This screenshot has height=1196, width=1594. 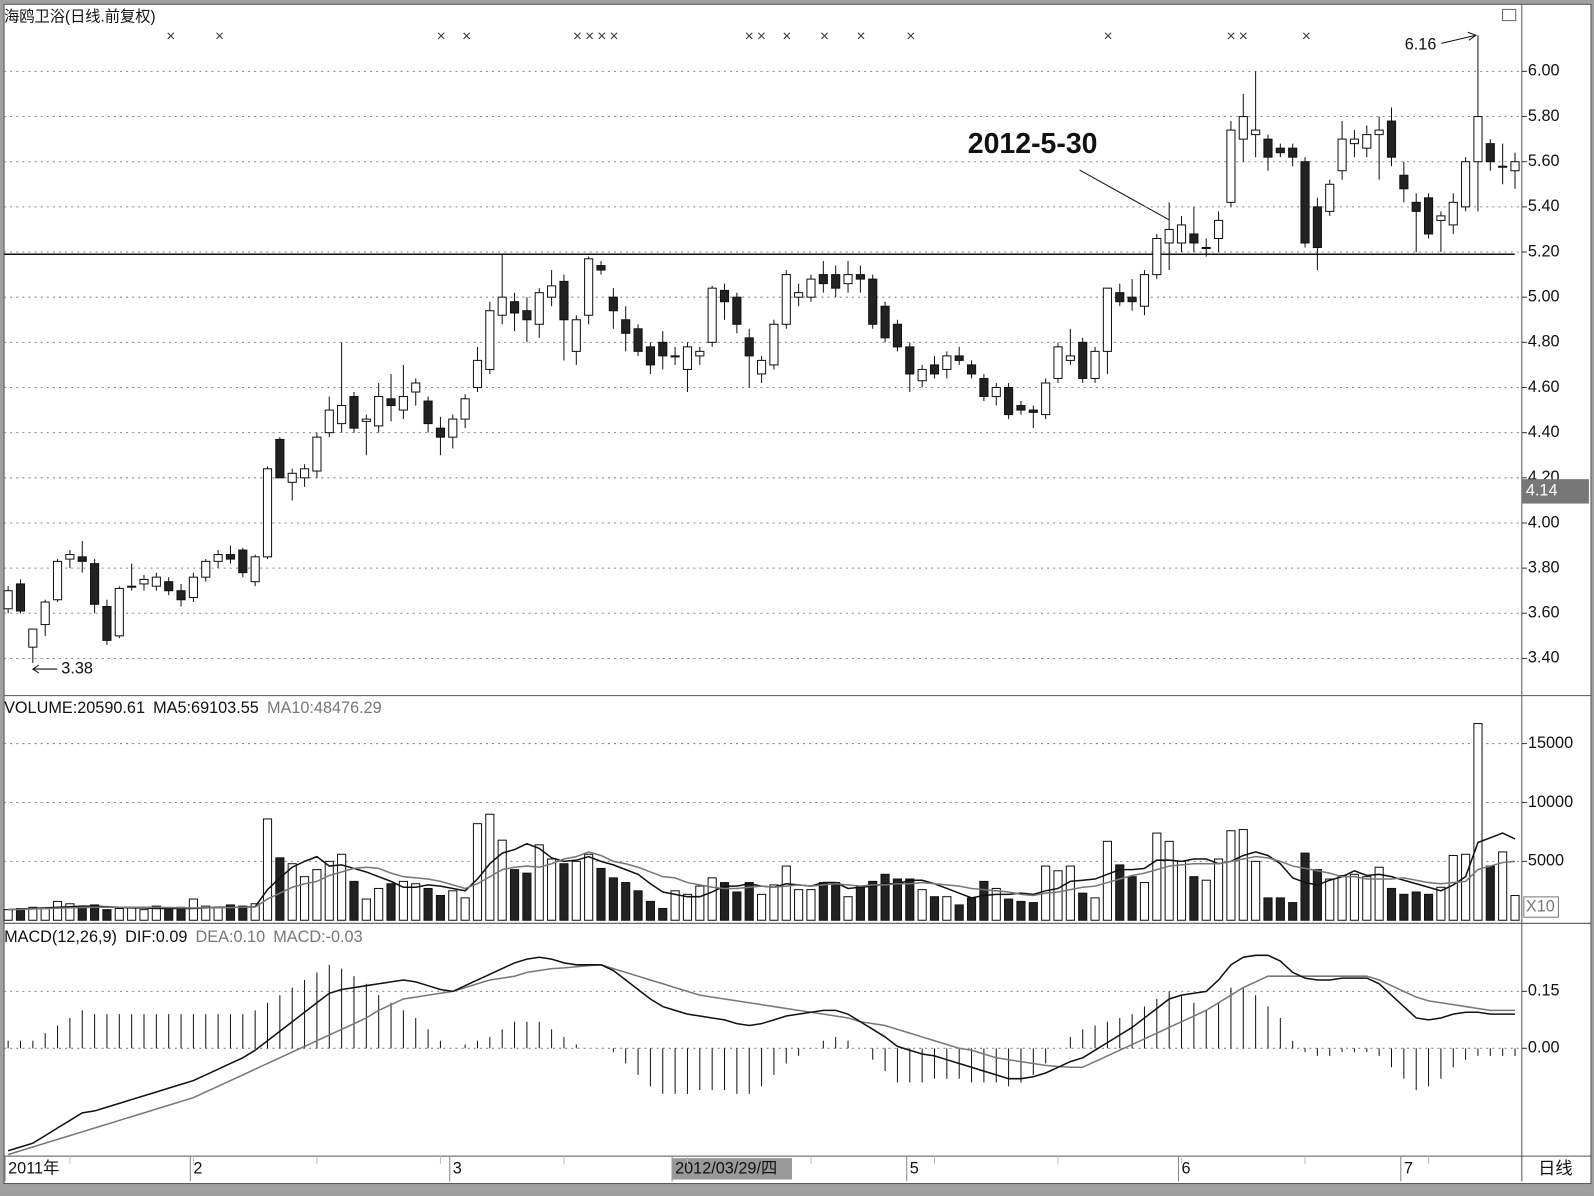 What do you see at coordinates (1421, 45) in the screenshot?
I see `high-label: 6.16` at bounding box center [1421, 45].